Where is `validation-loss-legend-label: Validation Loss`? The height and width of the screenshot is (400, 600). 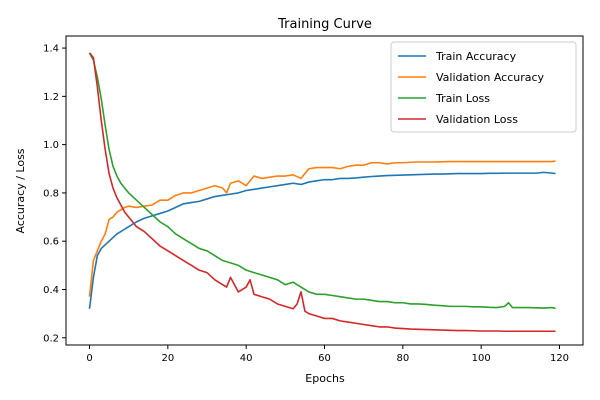 validation-loss-legend-label: Validation Loss is located at coordinates (477, 119).